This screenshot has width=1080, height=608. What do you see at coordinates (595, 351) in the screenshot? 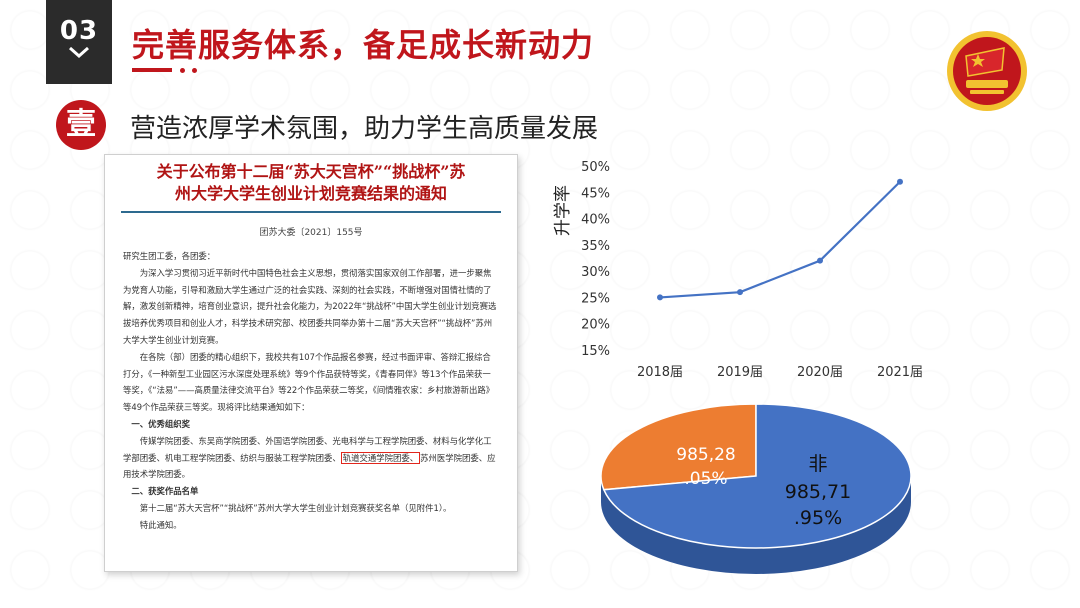
I see `y-tick-label: 15%` at bounding box center [595, 351].